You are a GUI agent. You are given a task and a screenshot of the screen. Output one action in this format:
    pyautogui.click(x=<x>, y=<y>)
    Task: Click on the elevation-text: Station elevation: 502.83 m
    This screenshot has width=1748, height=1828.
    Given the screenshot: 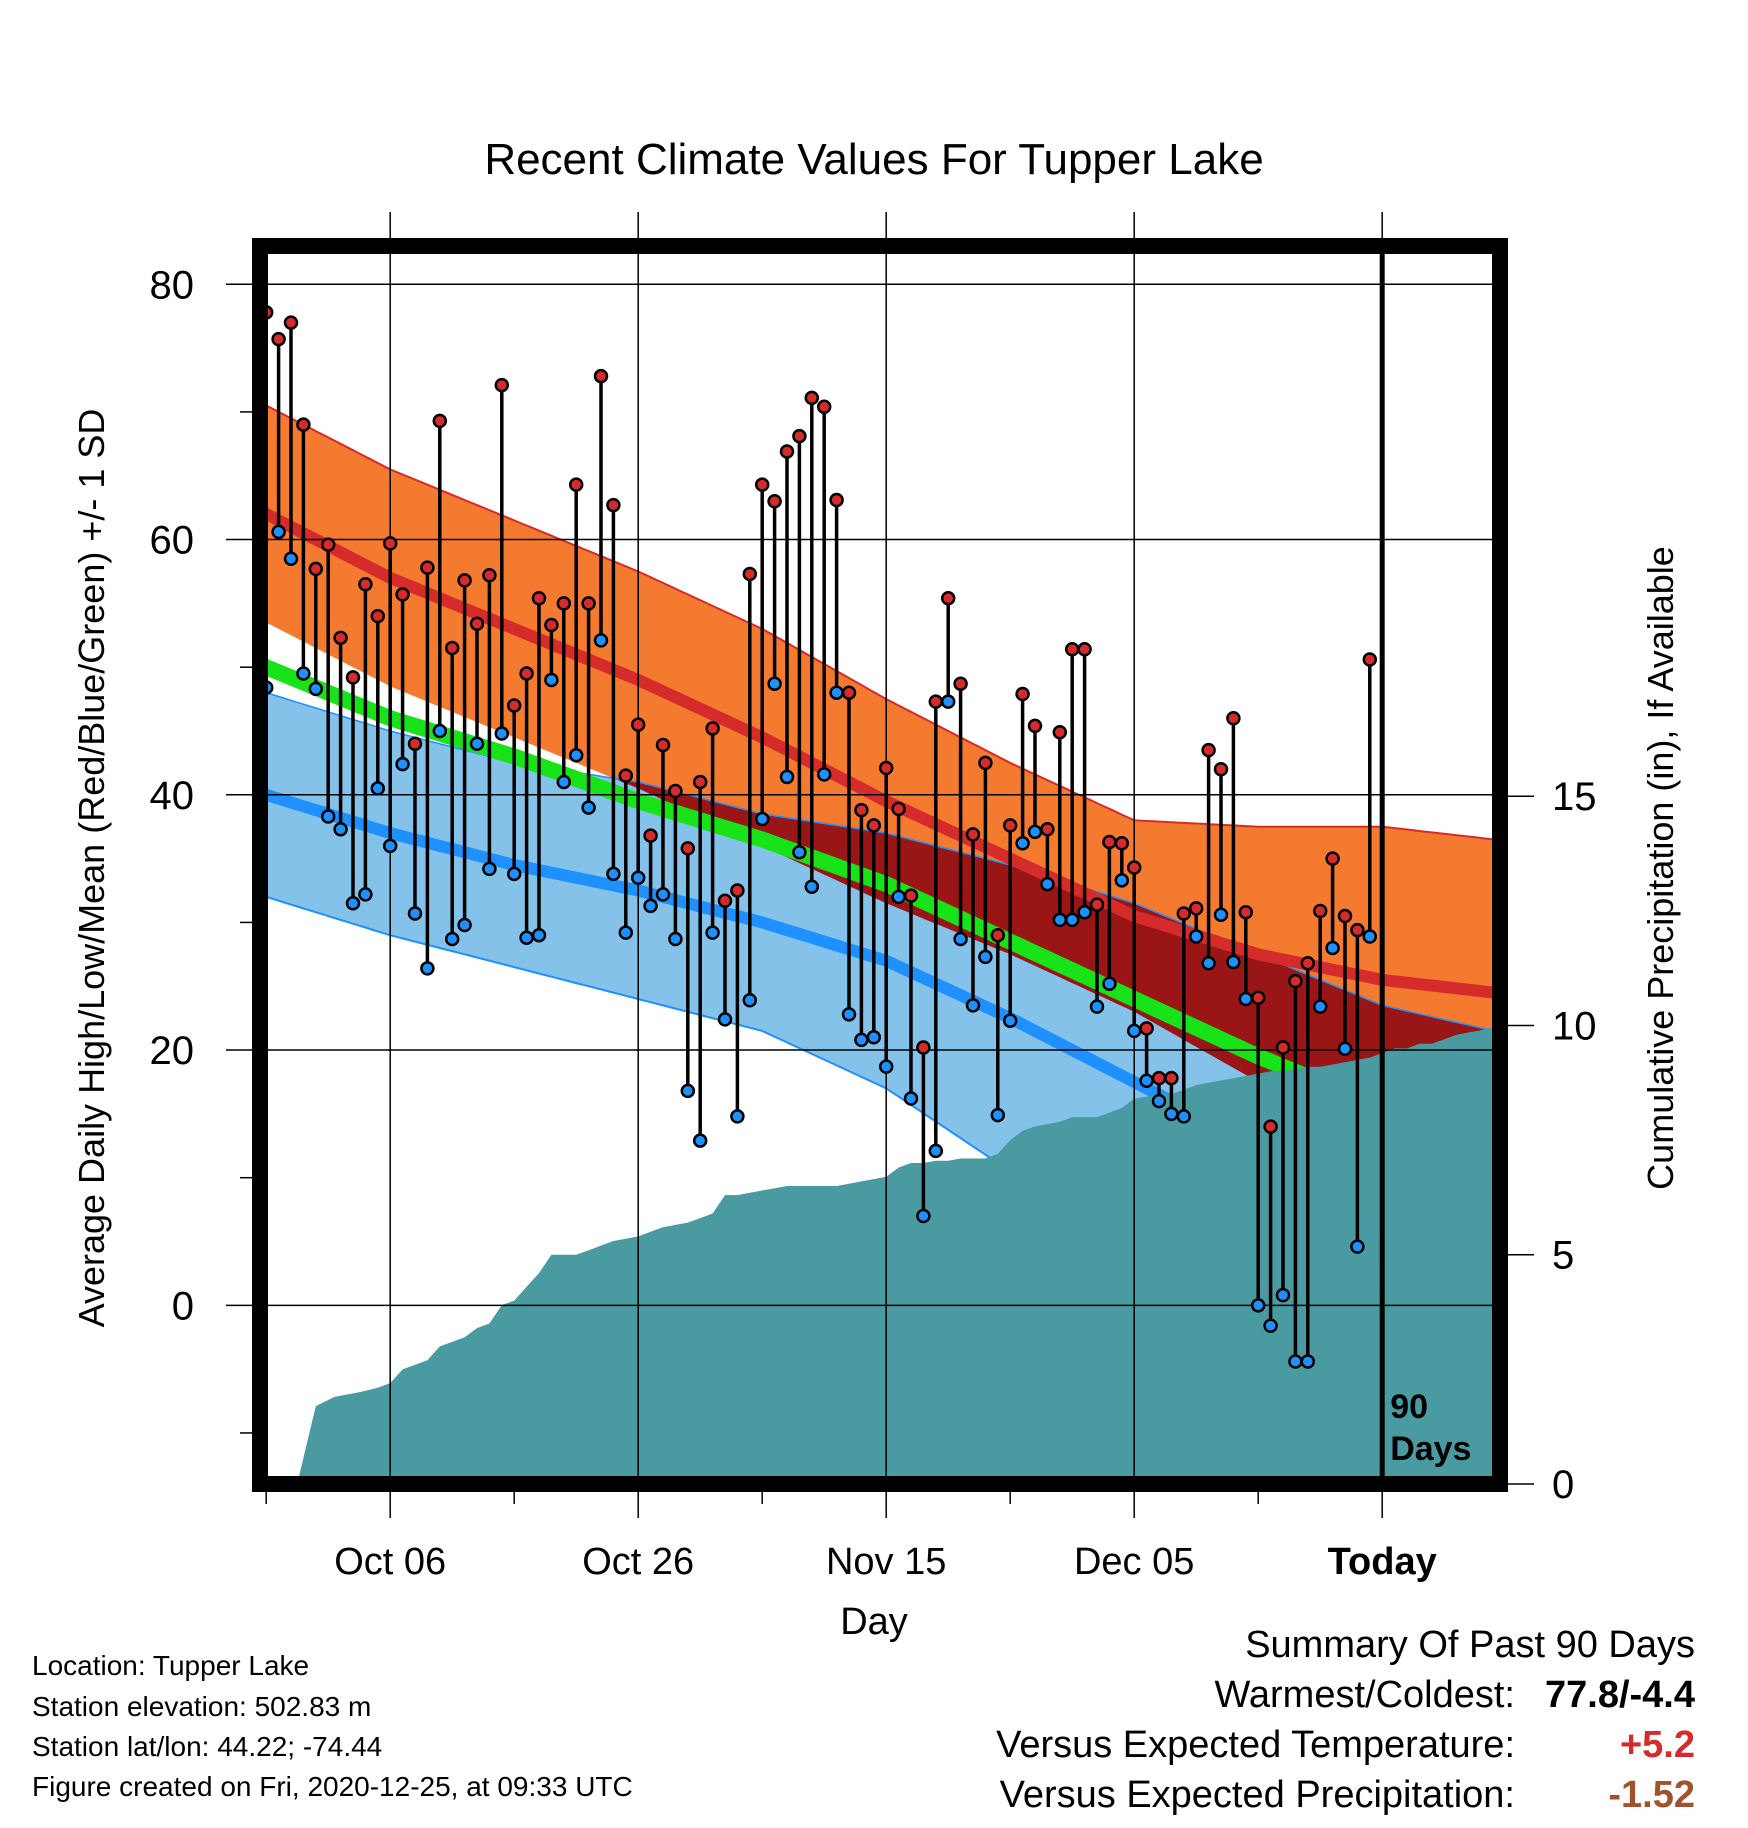 What is the action you would take?
    pyautogui.click(x=202, y=1706)
    